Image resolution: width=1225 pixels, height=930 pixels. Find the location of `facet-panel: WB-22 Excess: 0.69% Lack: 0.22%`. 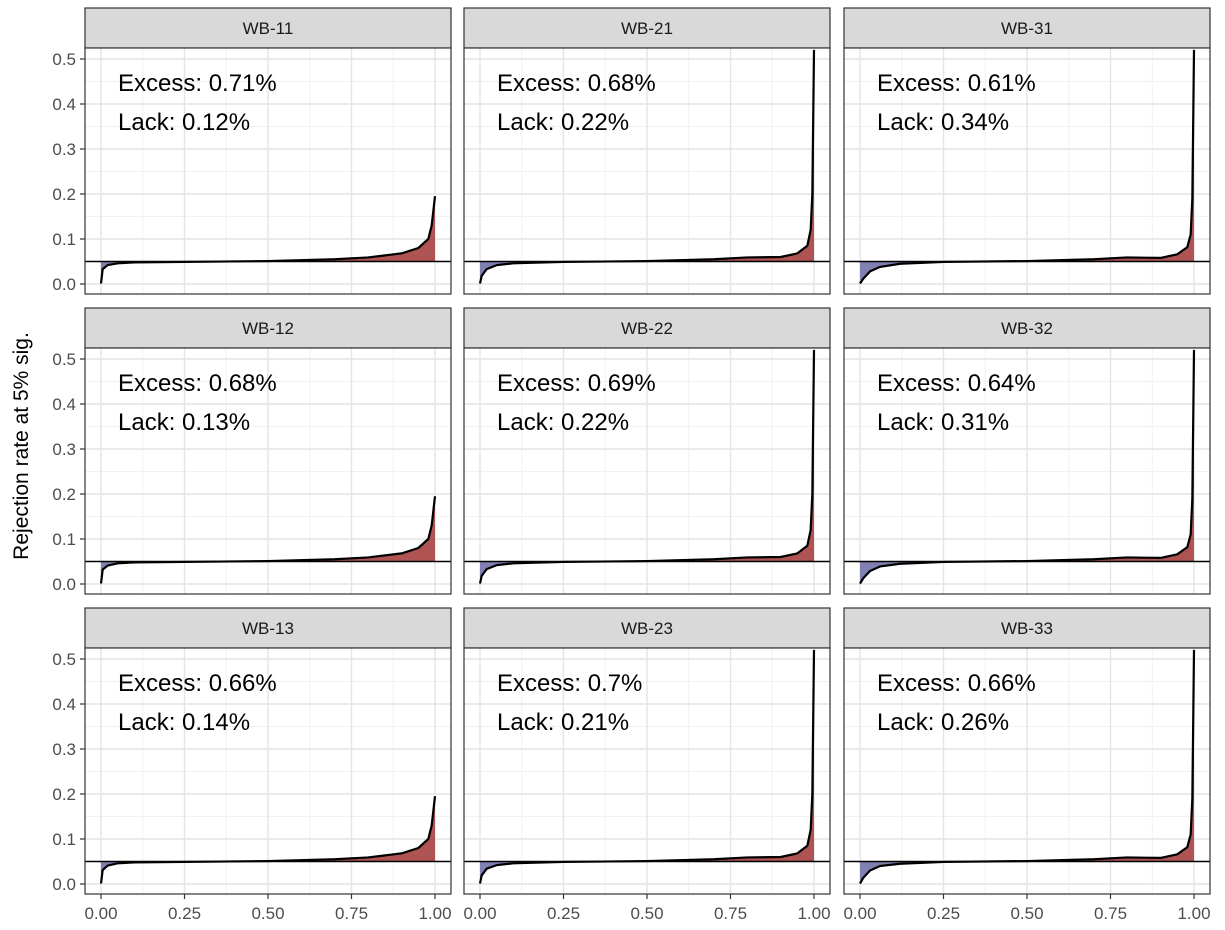

facet-panel: WB-22 Excess: 0.69% Lack: 0.22% is located at coordinates (647, 451).